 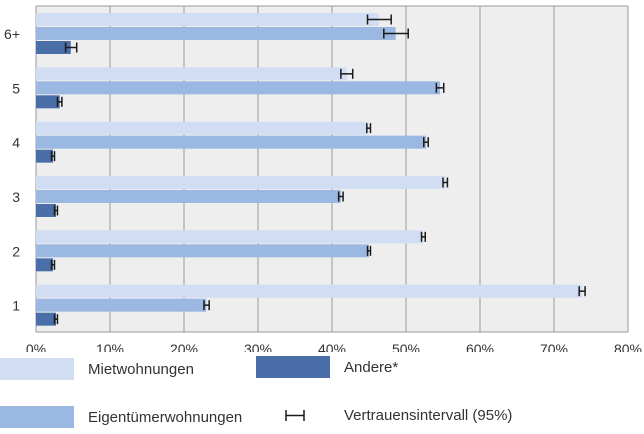 I want to click on x-tick-label: 0%, so click(x=36, y=346).